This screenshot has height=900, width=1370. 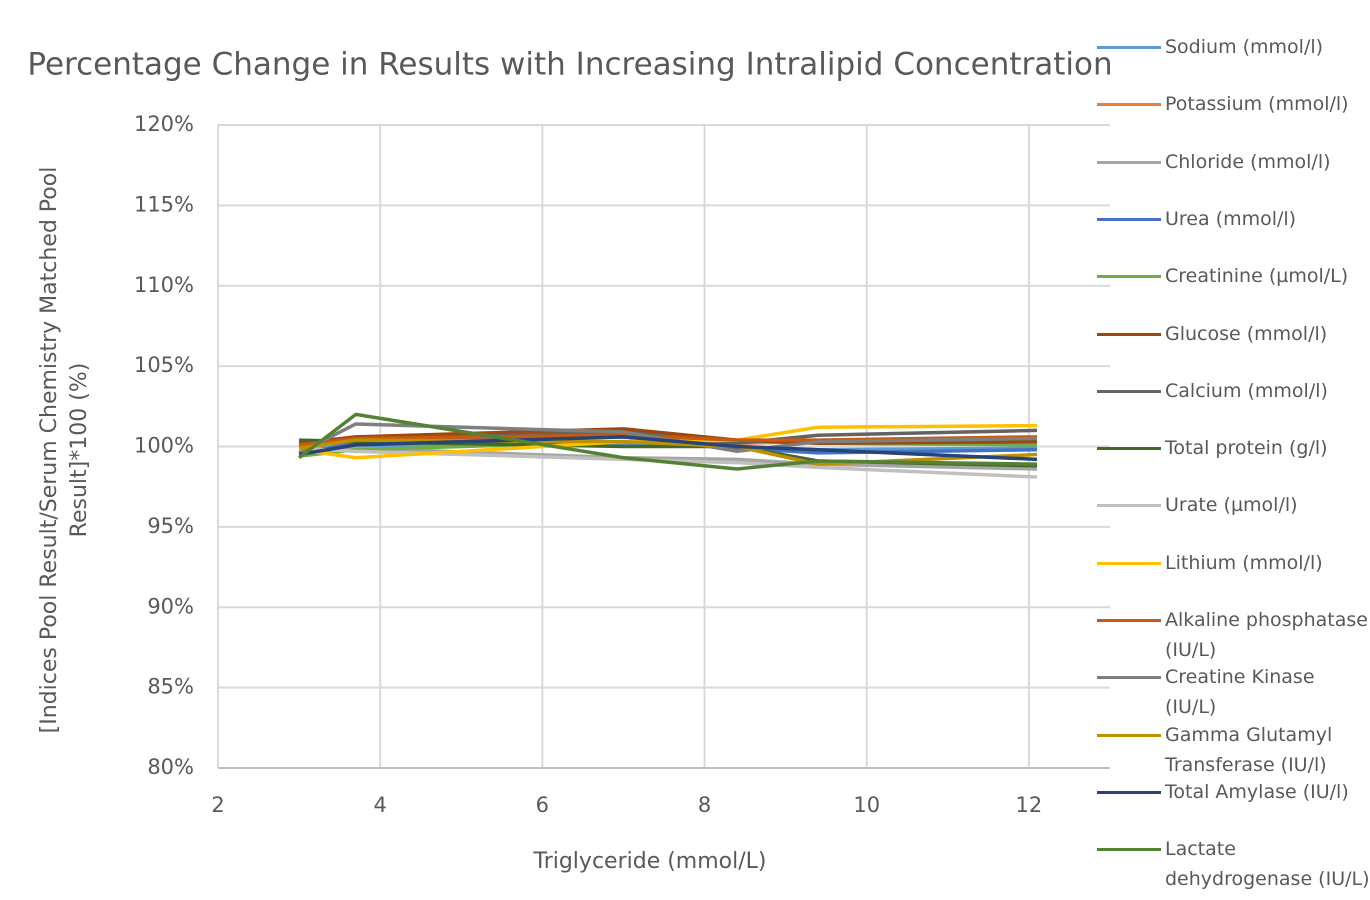 What do you see at coordinates (1249, 749) in the screenshot?
I see `legend-label: Gamma Glutamyl Transferase (IU/l)` at bounding box center [1249, 749].